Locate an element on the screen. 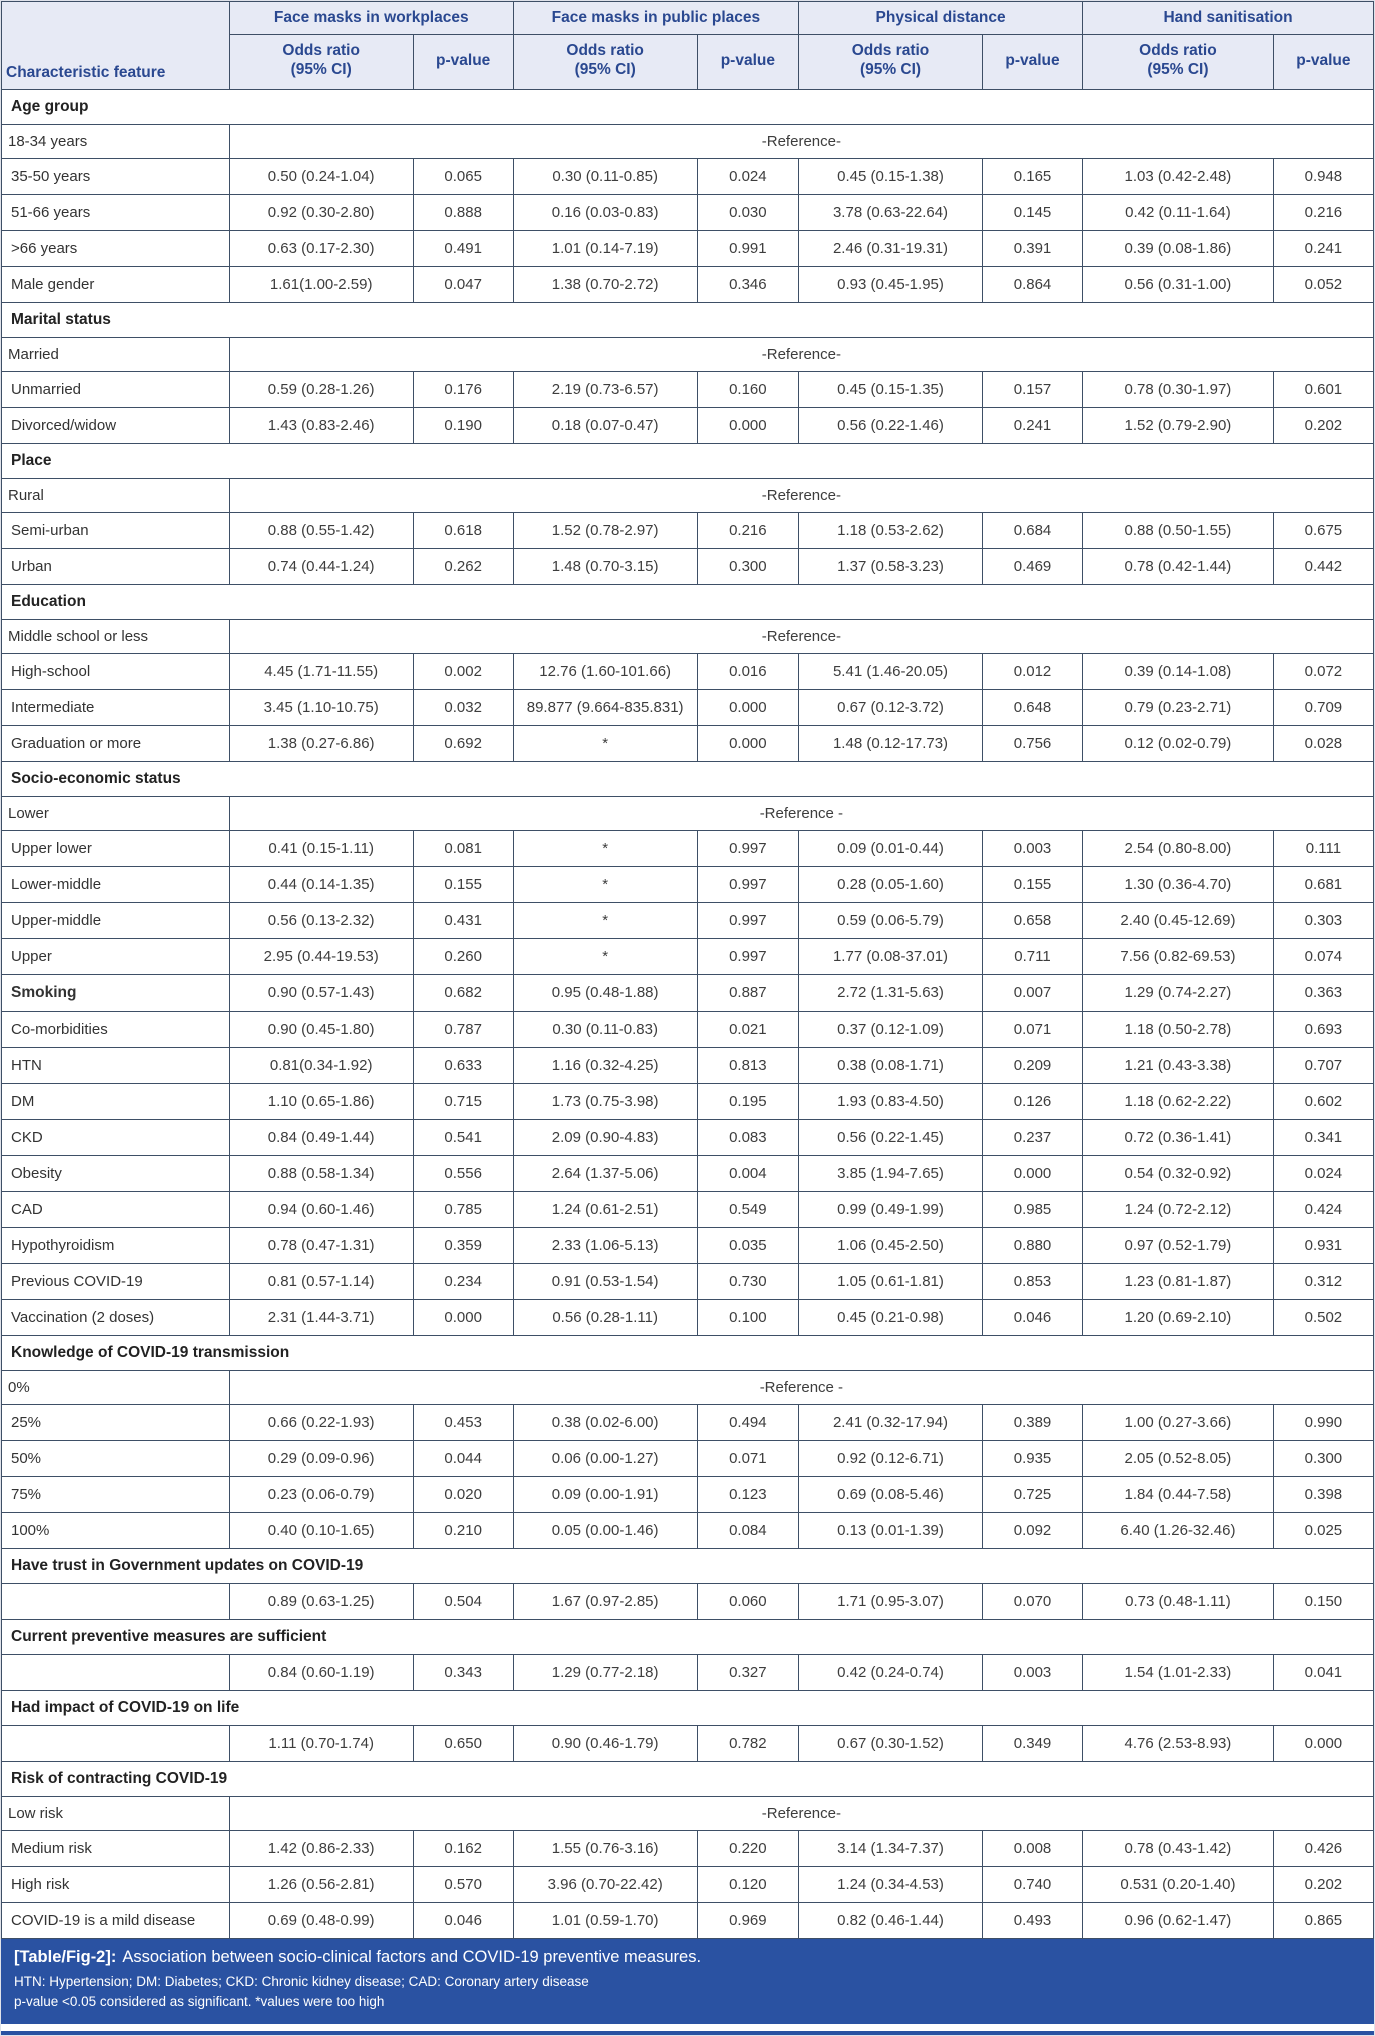 The height and width of the screenshot is (2036, 1375). odds-ratio-cell: 2.54 (0.80-8.00) is located at coordinates (1178, 848).